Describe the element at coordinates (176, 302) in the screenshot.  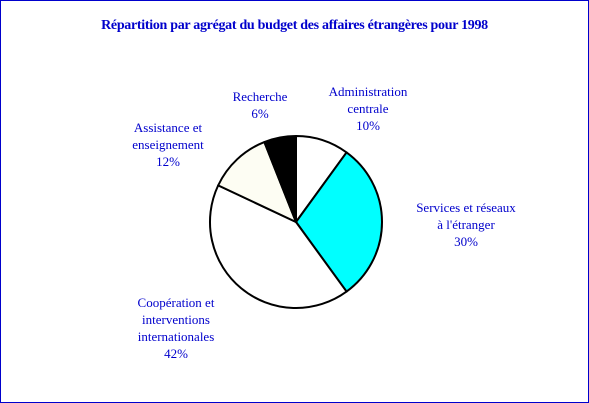
I see `slice-label-line: Coopération et` at that location.